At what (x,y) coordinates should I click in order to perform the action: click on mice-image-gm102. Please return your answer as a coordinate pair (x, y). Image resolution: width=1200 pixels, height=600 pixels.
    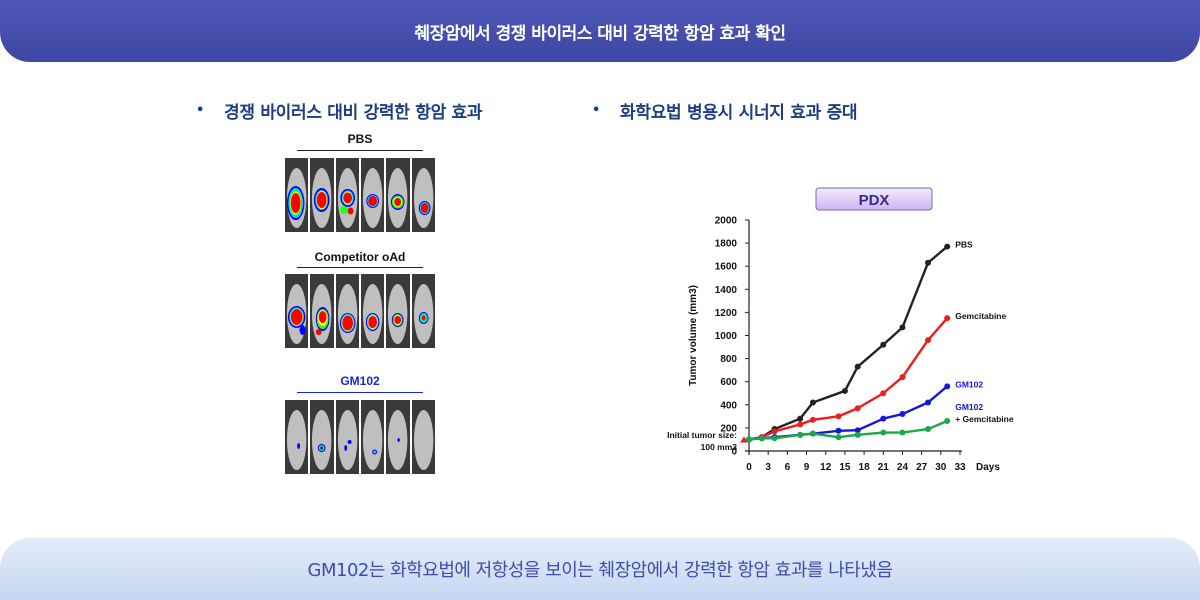
    Looking at the image, I should click on (360, 437).